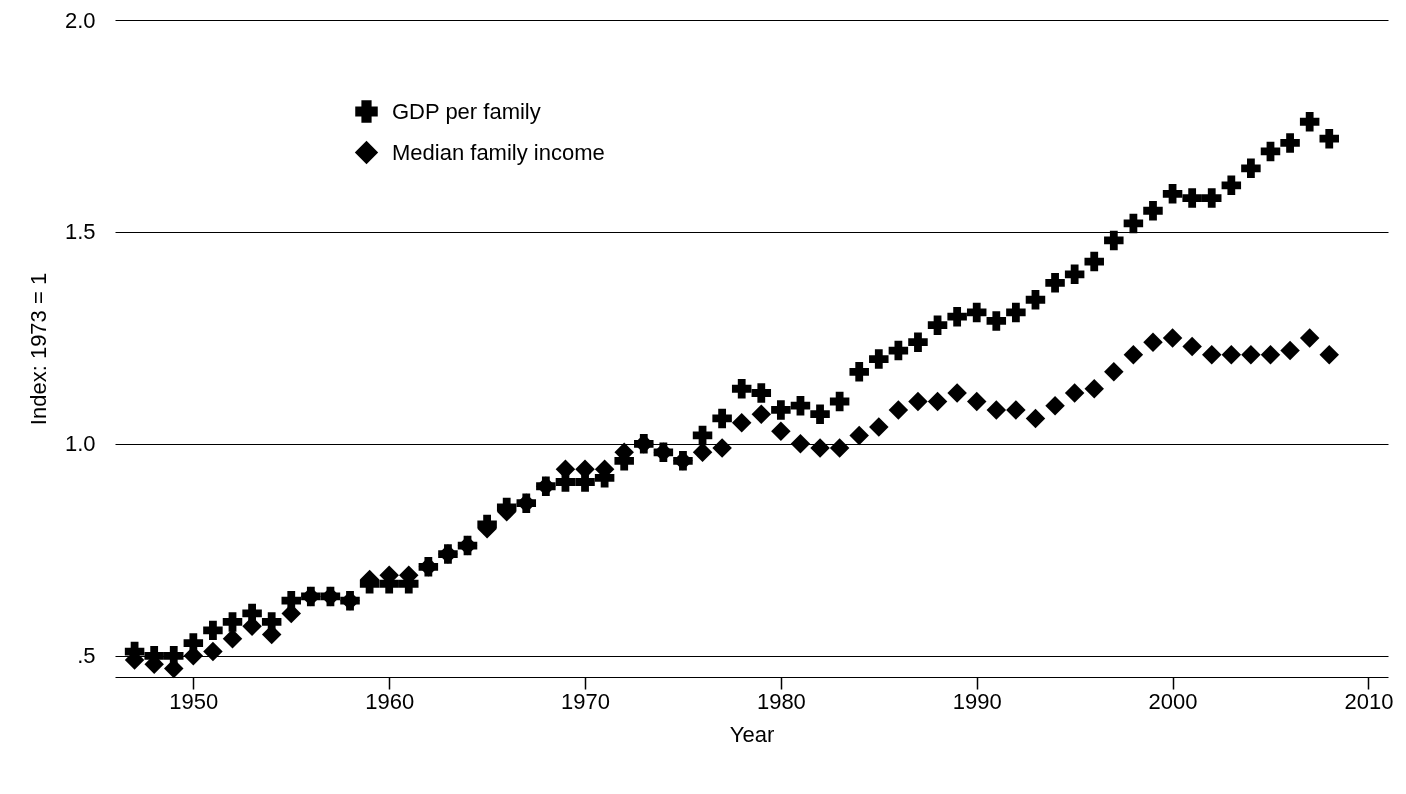 The image size is (1406, 794). What do you see at coordinates (1369, 701) in the screenshot?
I see `x-tick-label: 2010` at bounding box center [1369, 701].